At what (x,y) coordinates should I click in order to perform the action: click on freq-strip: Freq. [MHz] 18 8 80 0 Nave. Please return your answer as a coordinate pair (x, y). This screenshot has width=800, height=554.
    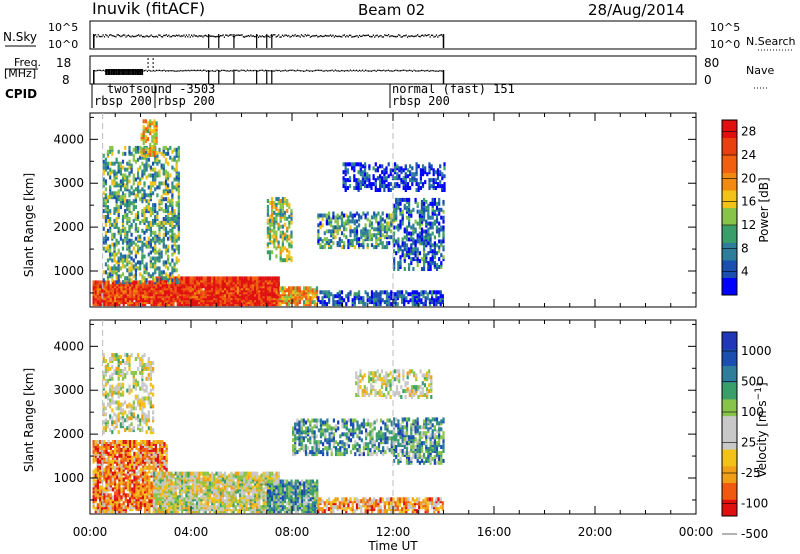
    Looking at the image, I should click on (389, 72).